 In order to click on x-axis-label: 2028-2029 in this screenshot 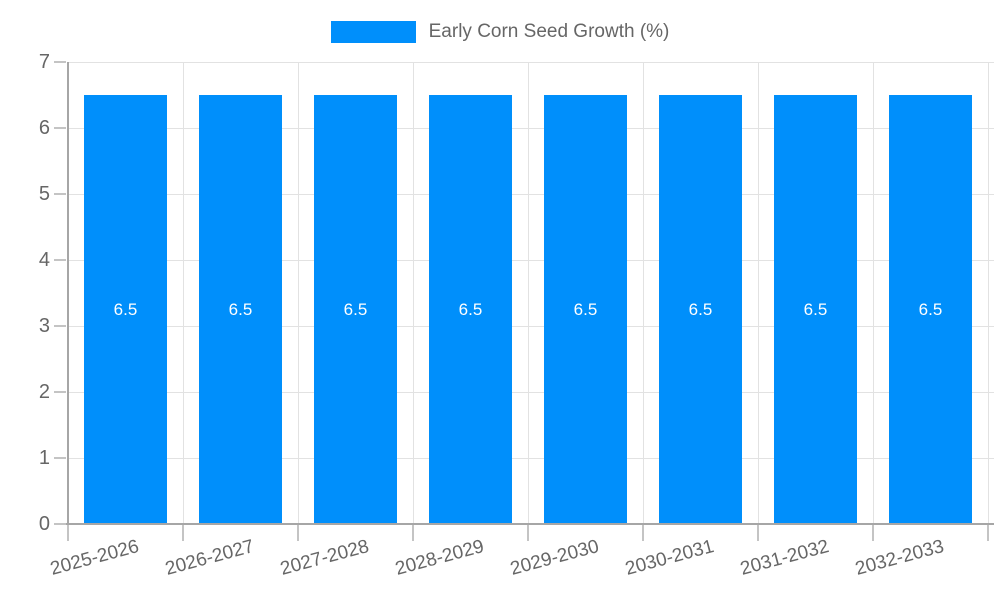, I will do `click(439, 558)`.